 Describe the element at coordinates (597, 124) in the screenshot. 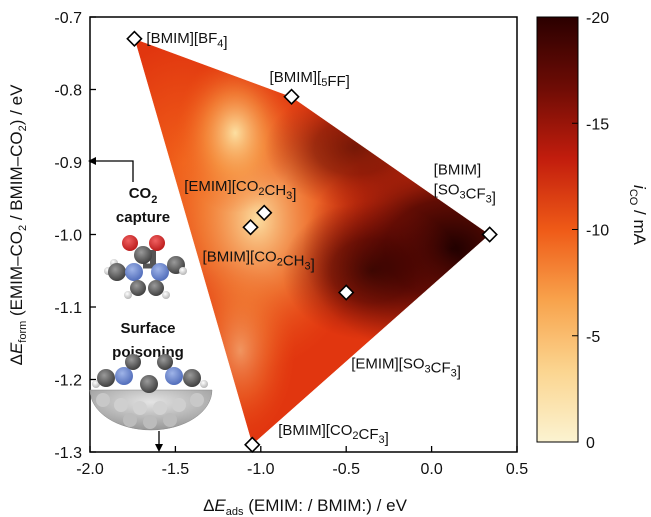

I see `colorbar-tick-label: -15` at that location.